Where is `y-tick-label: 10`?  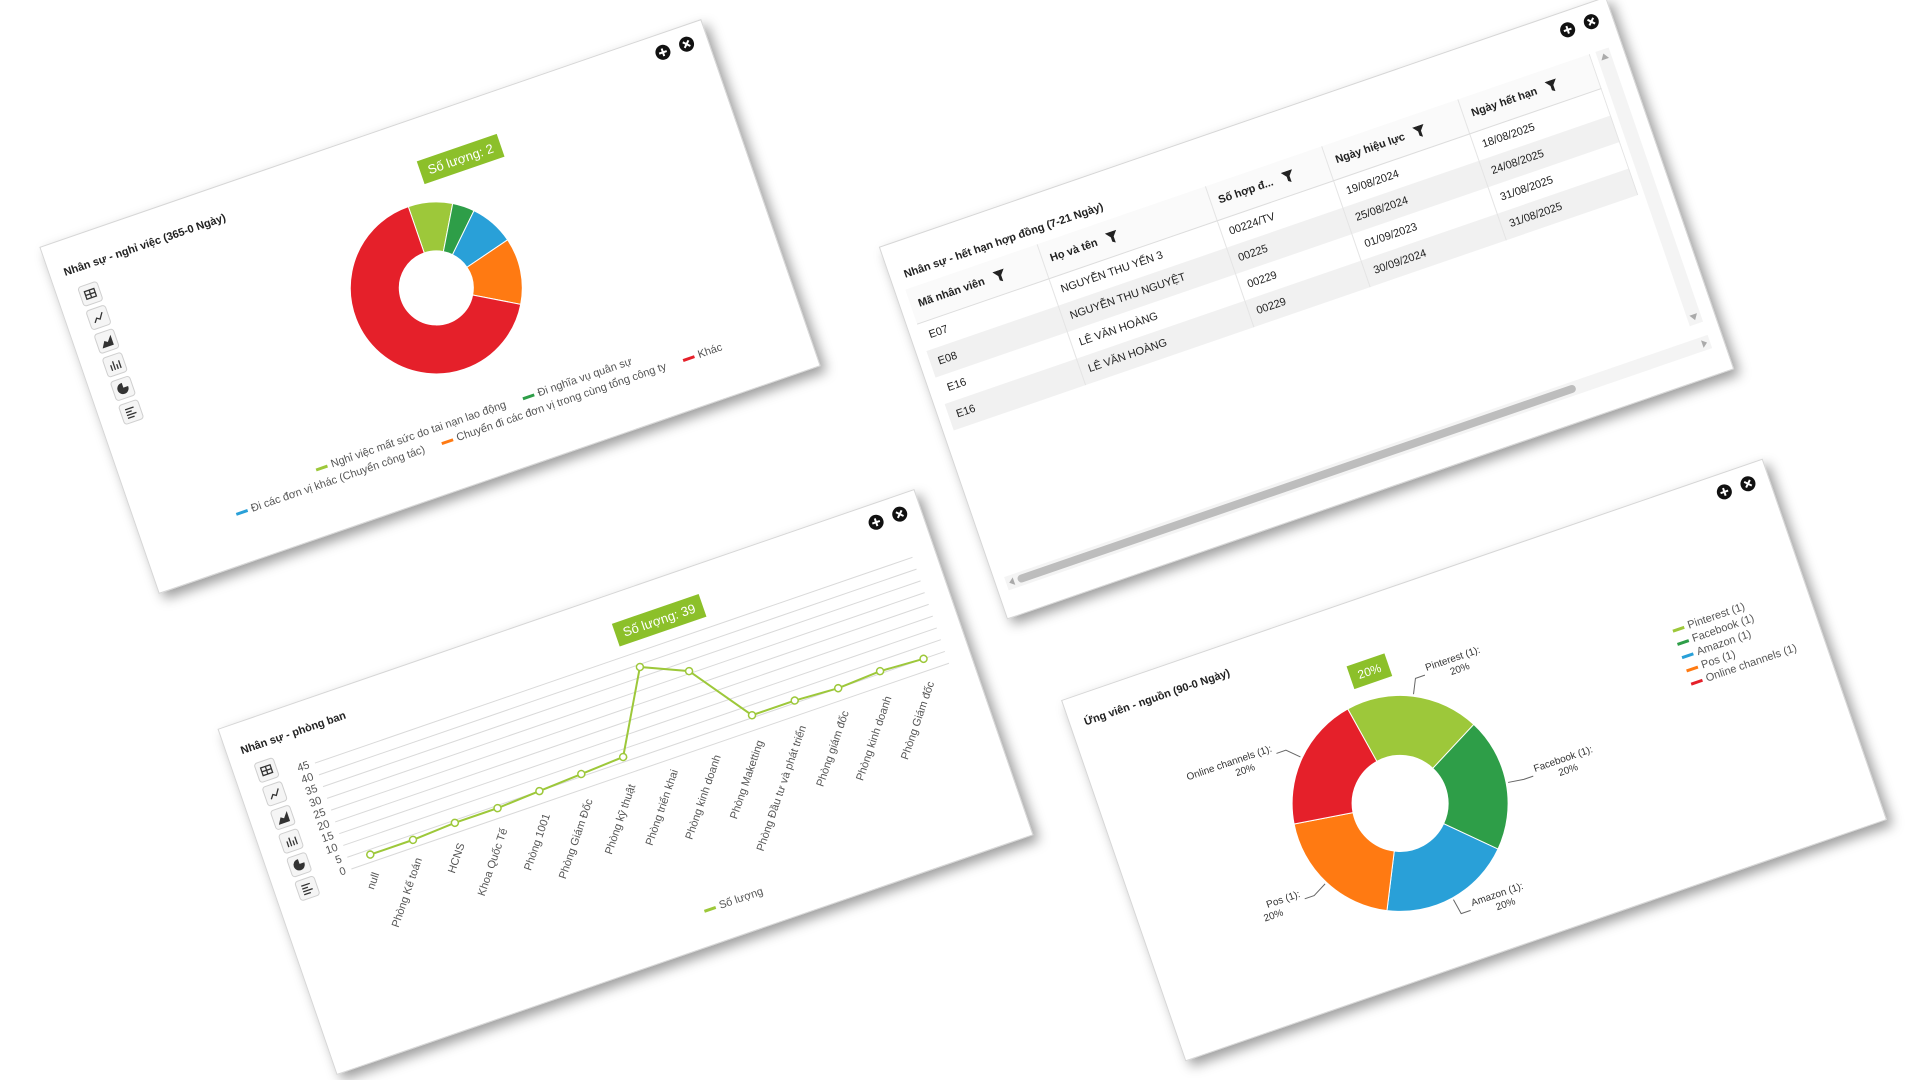 y-tick-label: 10 is located at coordinates (331, 849).